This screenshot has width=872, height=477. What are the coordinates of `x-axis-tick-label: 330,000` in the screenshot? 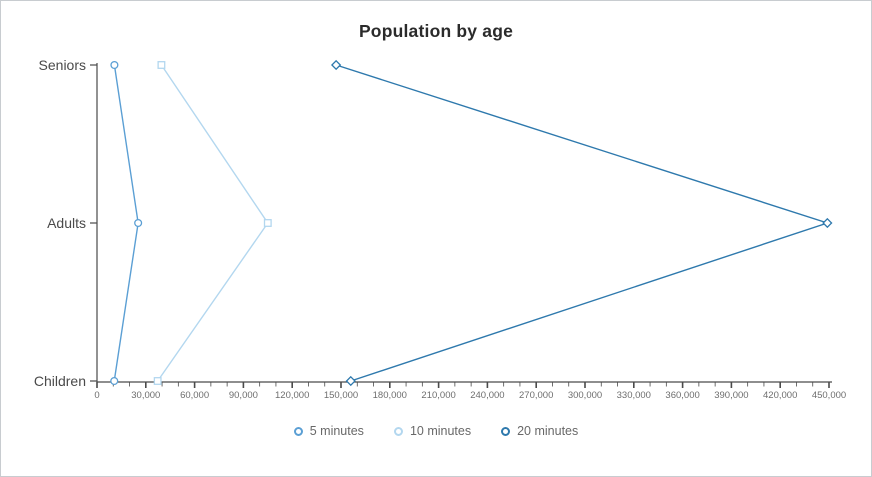 It's located at (634, 395).